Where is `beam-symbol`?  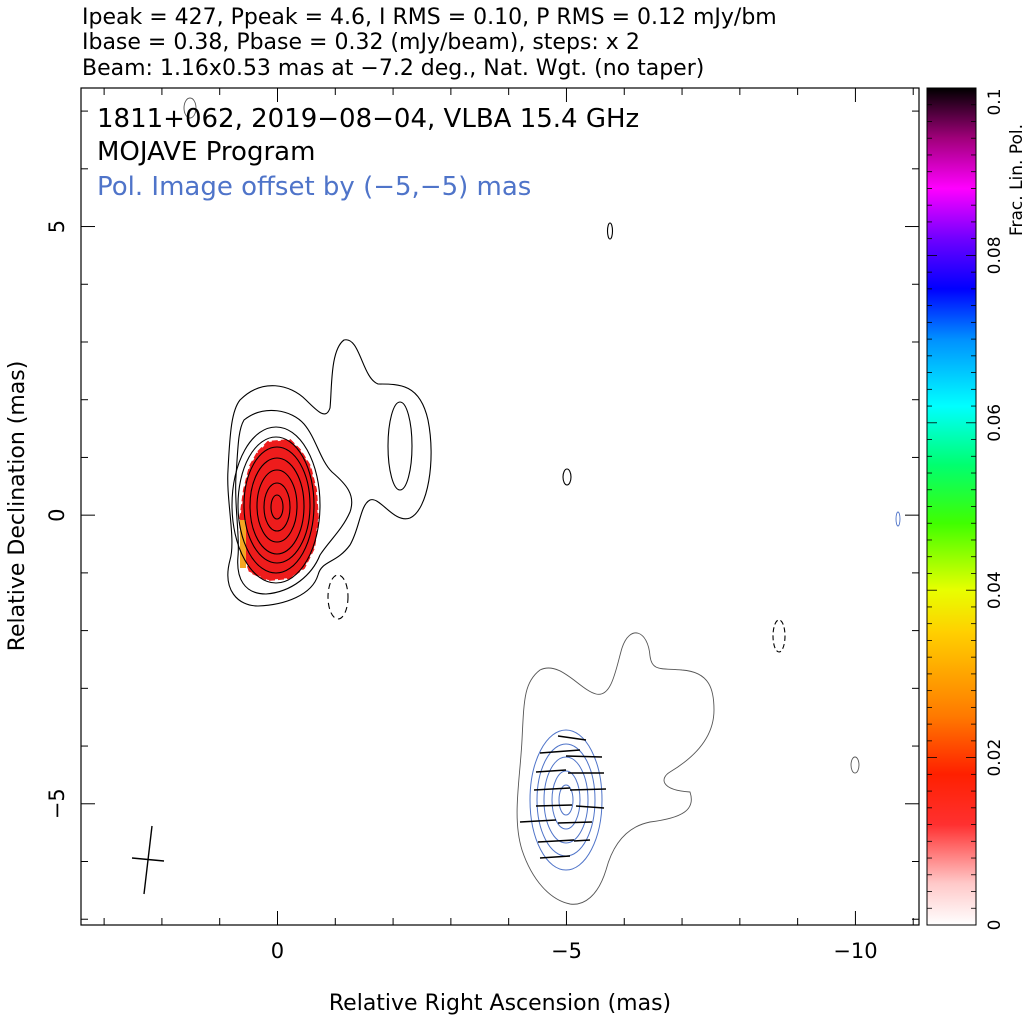
beam-symbol is located at coordinates (148, 860).